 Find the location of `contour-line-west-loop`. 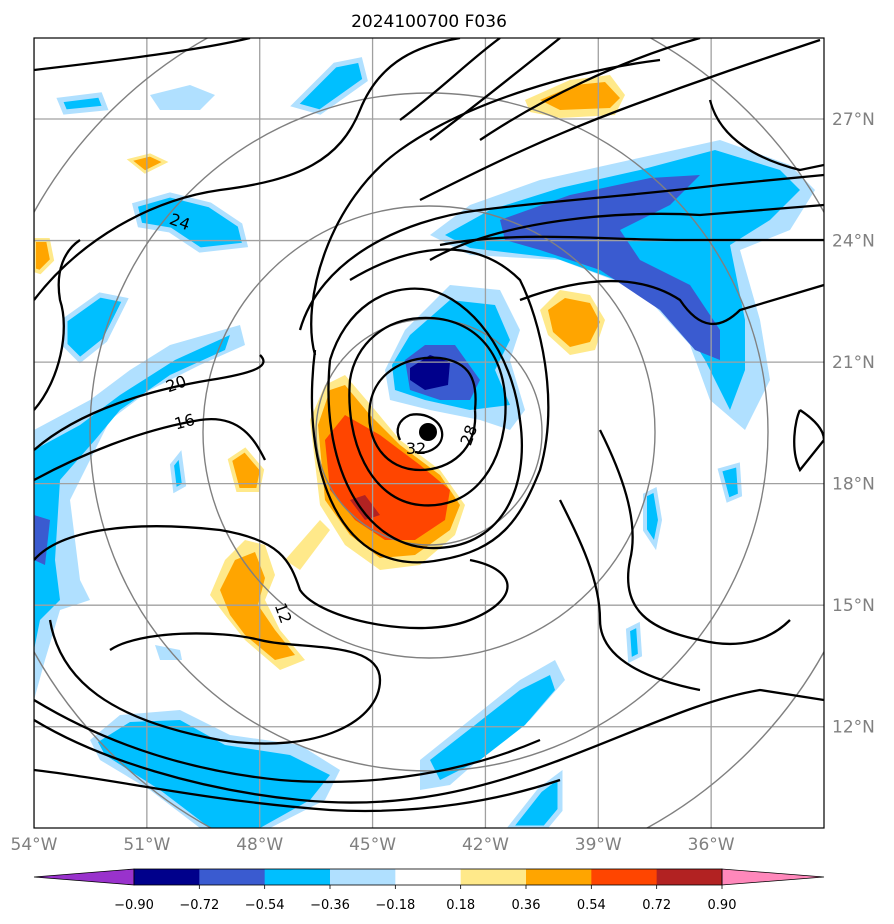

contour-line-west-loop is located at coordinates (57, 325).